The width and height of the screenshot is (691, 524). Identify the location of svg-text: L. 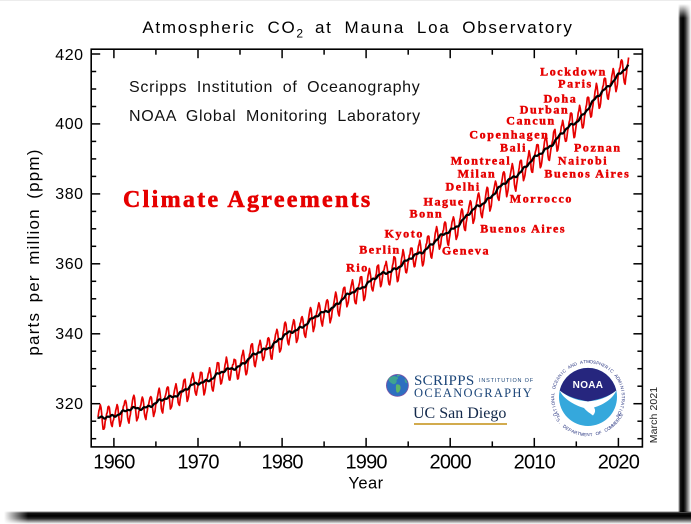
(552, 392).